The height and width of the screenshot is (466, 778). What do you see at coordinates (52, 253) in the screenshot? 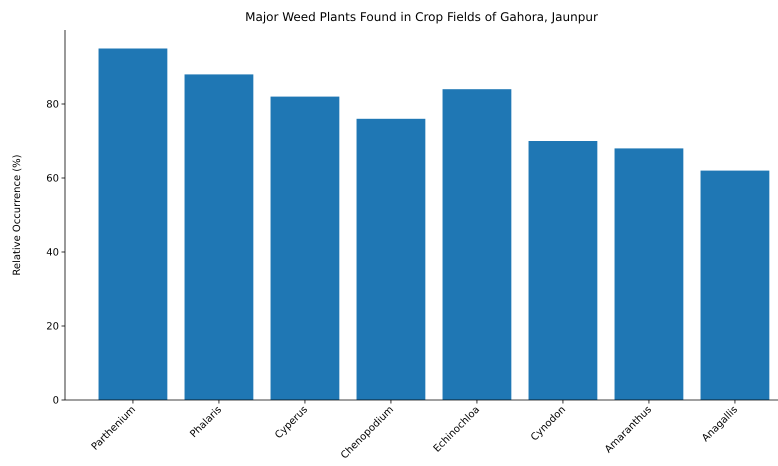
I see `y-tick-label: 40` at bounding box center [52, 253].